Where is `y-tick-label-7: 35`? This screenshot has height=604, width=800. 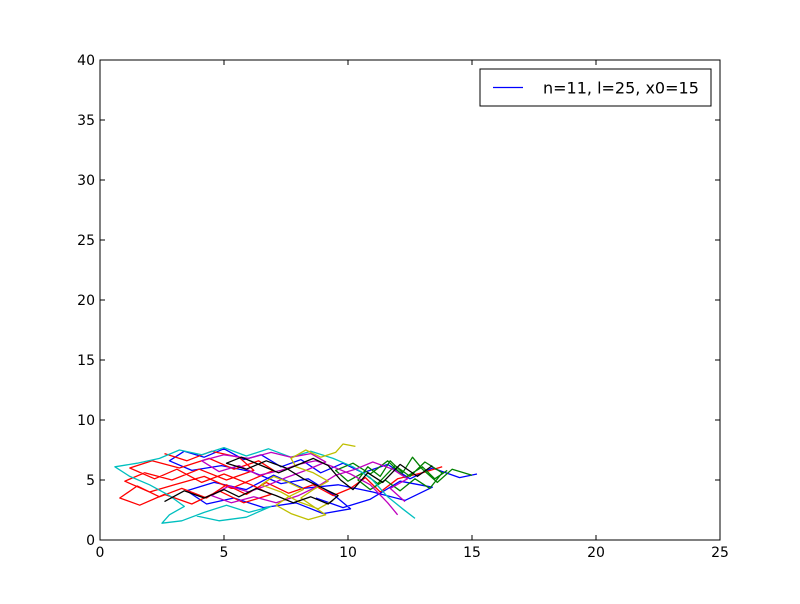 y-tick-label-7: 35 is located at coordinates (86, 121).